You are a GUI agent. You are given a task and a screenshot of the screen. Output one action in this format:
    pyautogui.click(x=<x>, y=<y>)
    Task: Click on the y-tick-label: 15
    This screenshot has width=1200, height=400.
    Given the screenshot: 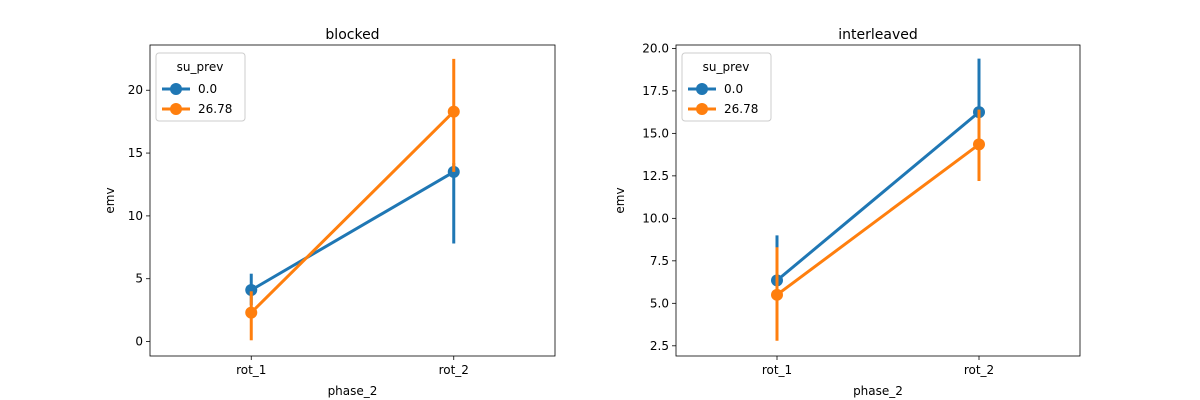 What is the action you would take?
    pyautogui.click(x=135, y=153)
    